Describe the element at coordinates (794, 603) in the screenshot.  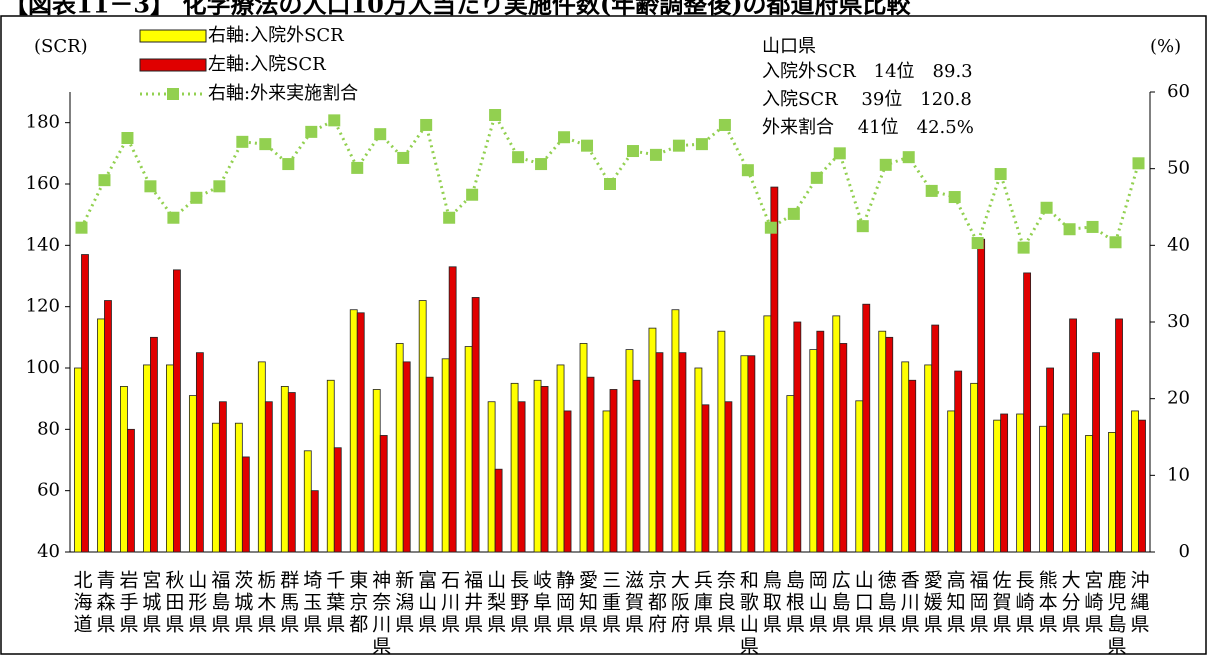
I see `x-tick-label: 島根県` at that location.